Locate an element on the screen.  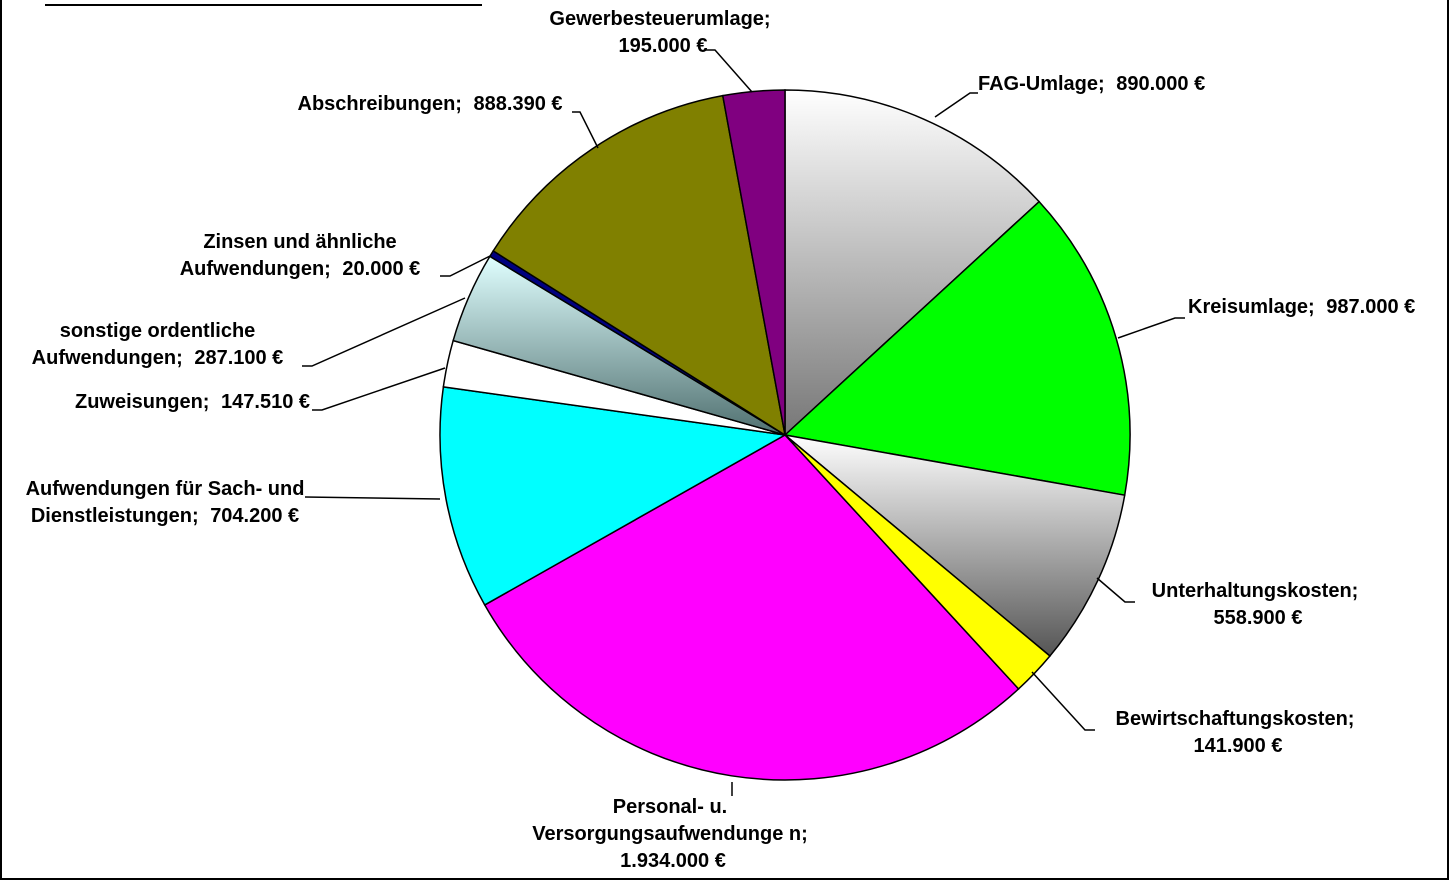
slice-label: Bewirtschaftungskosten; 141.900 € is located at coordinates (1235, 733).